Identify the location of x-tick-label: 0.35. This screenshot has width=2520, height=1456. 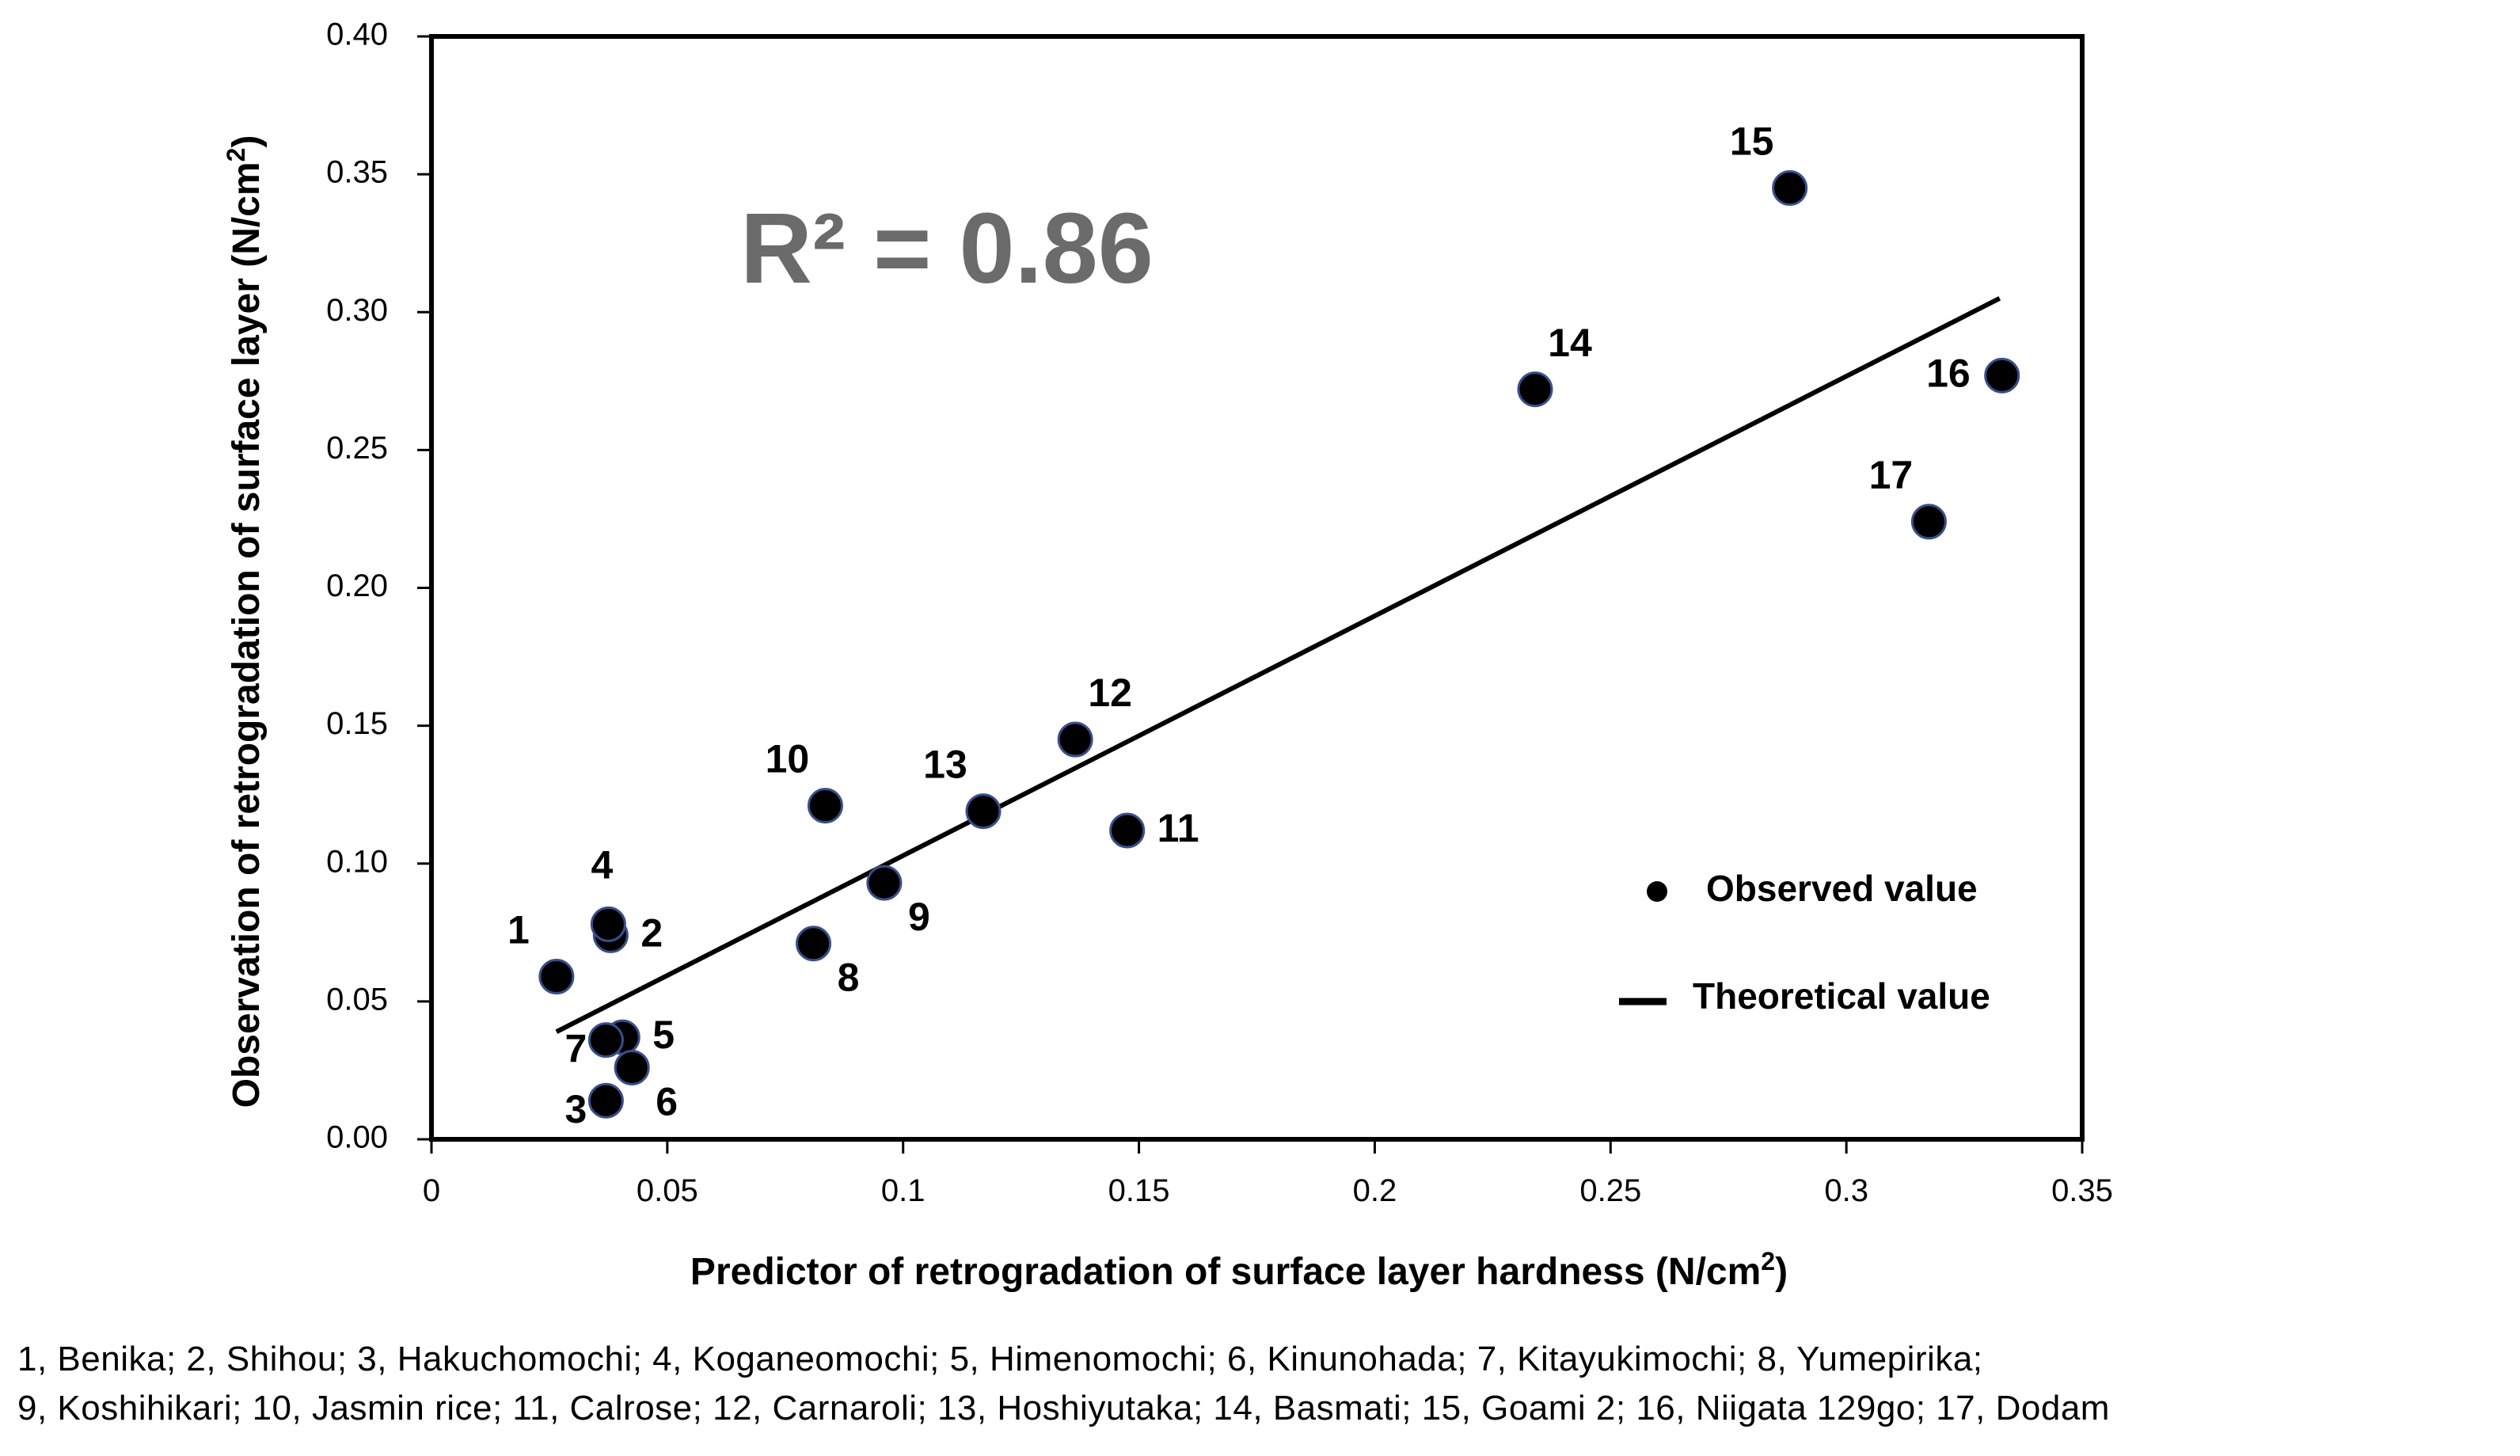
(2082, 1190).